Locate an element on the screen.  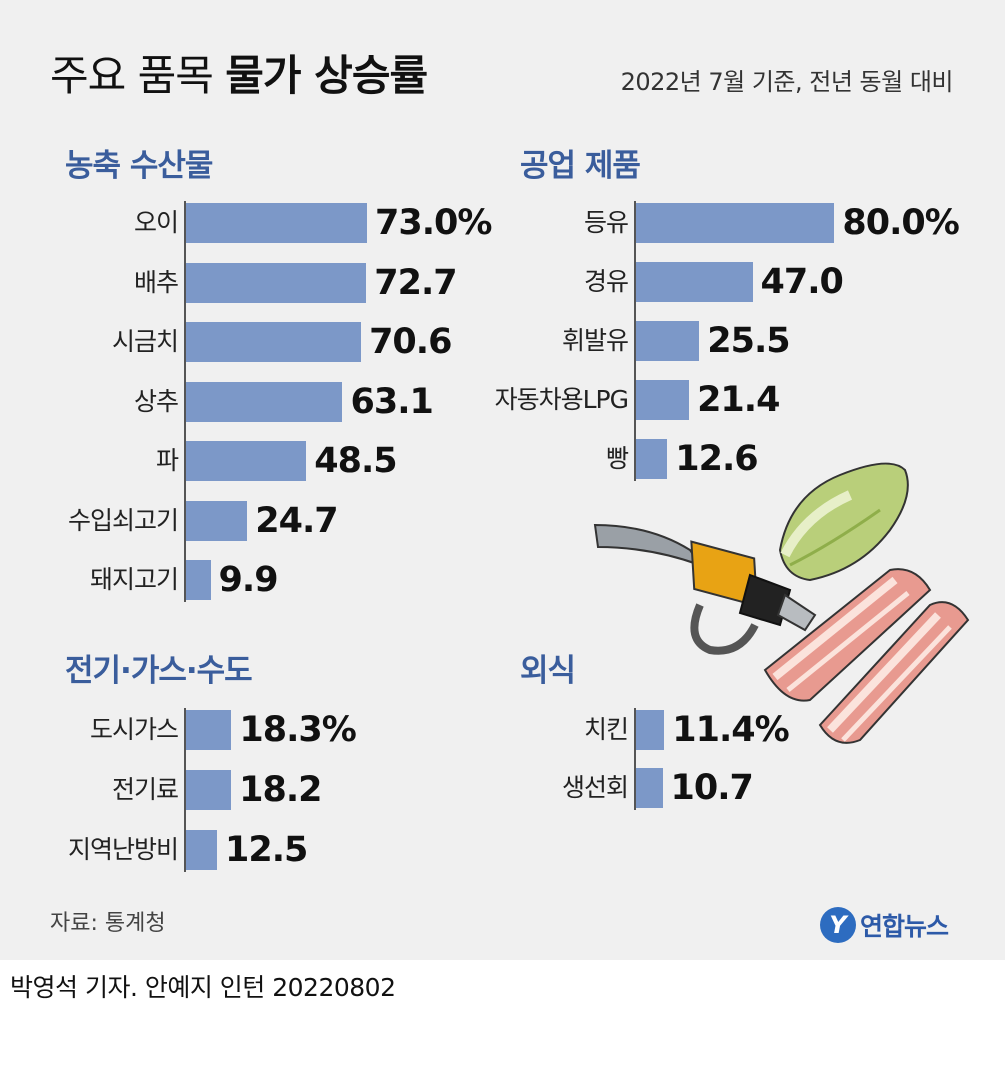
bar-value-label: 73.0% is located at coordinates (433, 223).